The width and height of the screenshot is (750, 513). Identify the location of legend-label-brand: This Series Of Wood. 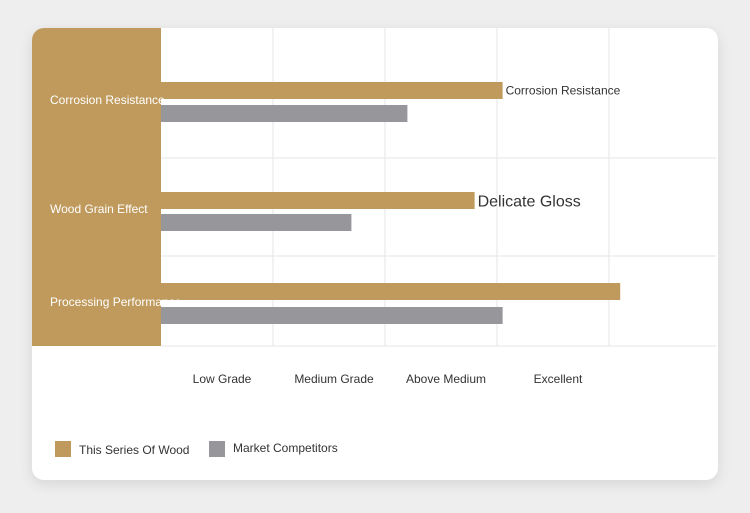
(134, 450).